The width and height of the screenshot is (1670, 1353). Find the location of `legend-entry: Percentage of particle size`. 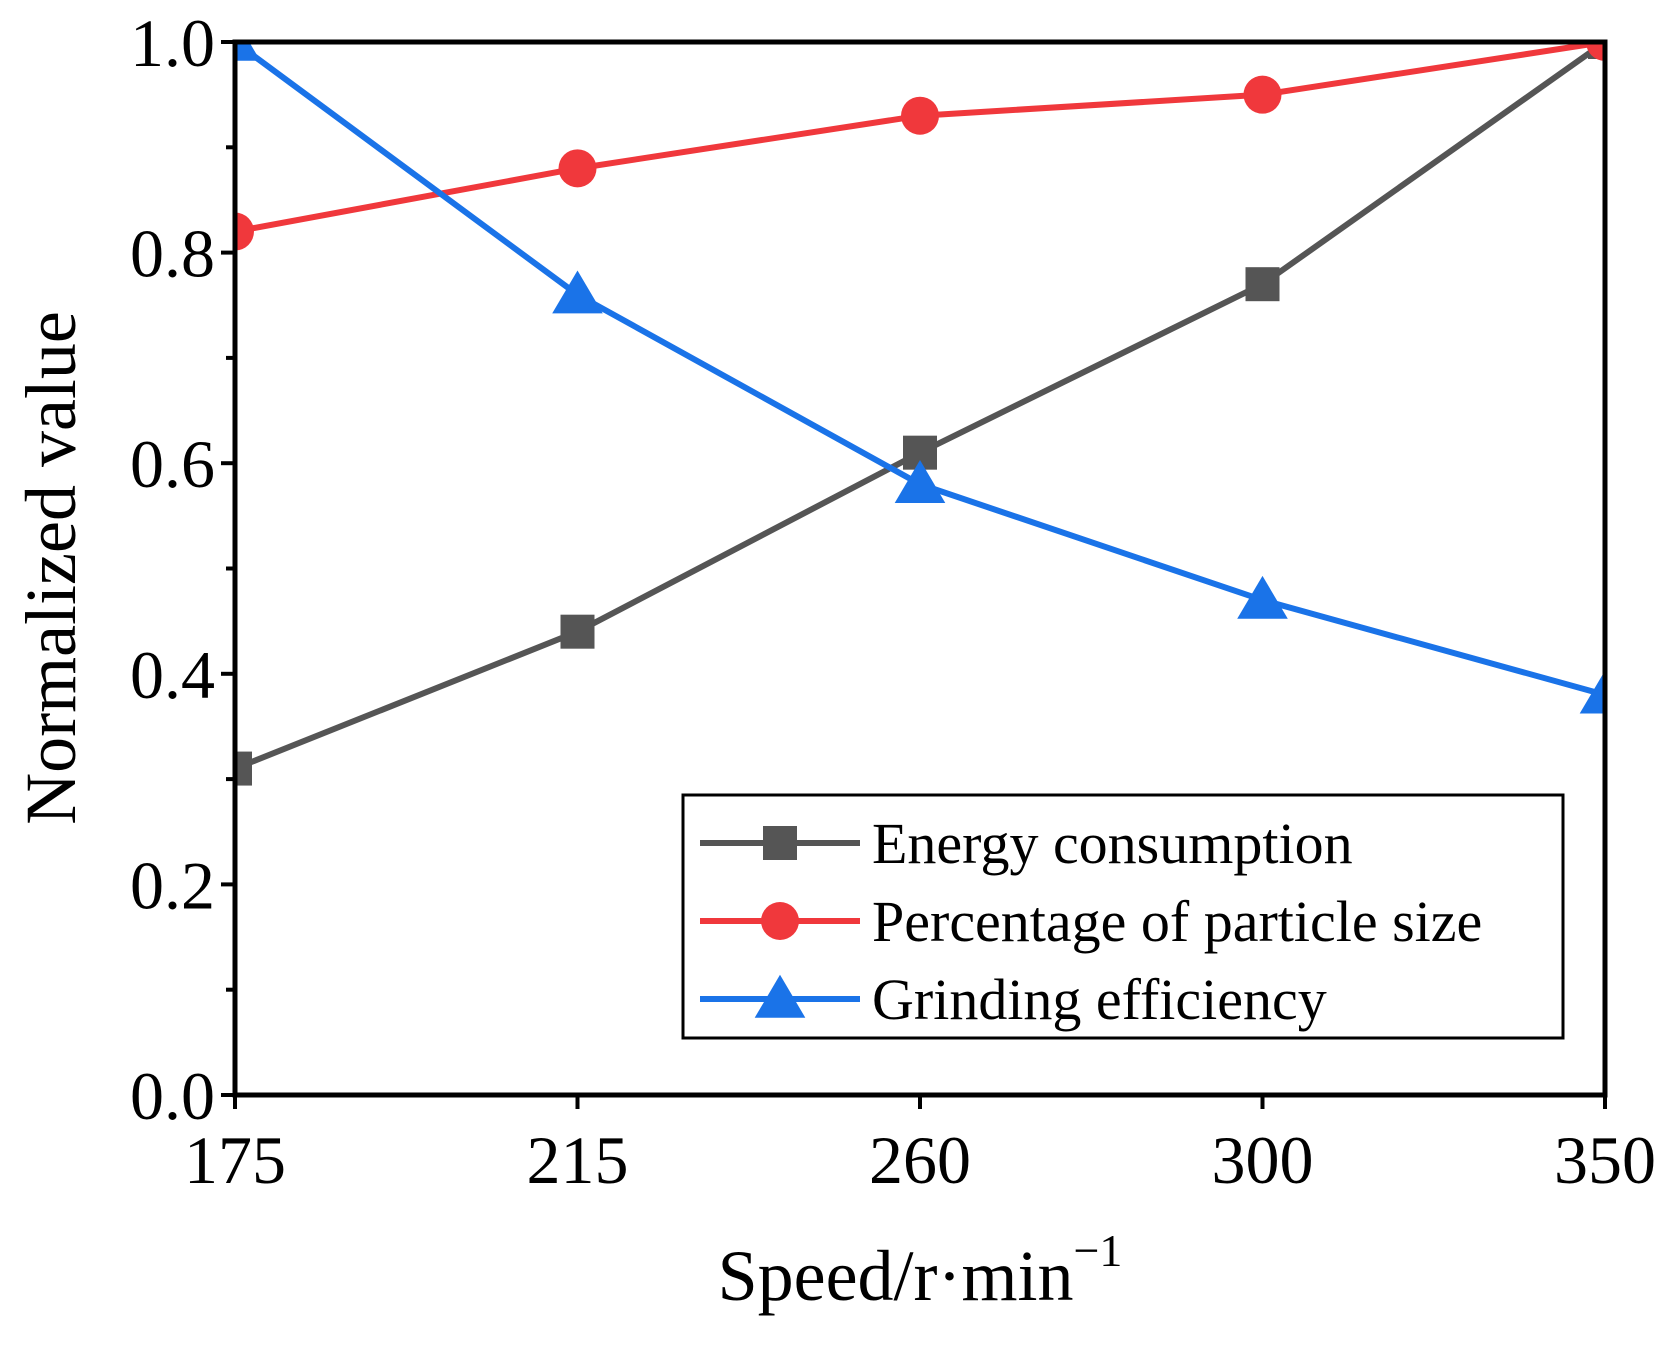

legend-entry: Percentage of particle size is located at coordinates (1091, 921).